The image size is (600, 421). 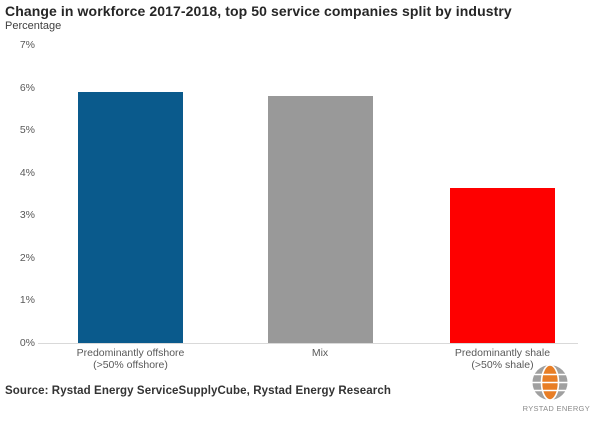 What do you see at coordinates (27, 257) in the screenshot?
I see `y-tick-2pct: 2%` at bounding box center [27, 257].